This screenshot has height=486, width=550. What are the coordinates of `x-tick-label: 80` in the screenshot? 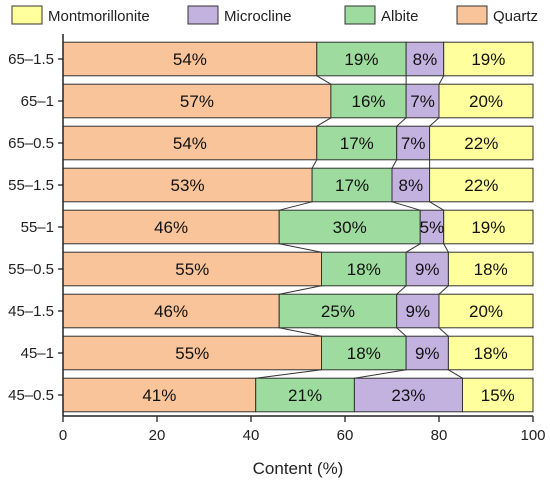 It's located at (439, 435).